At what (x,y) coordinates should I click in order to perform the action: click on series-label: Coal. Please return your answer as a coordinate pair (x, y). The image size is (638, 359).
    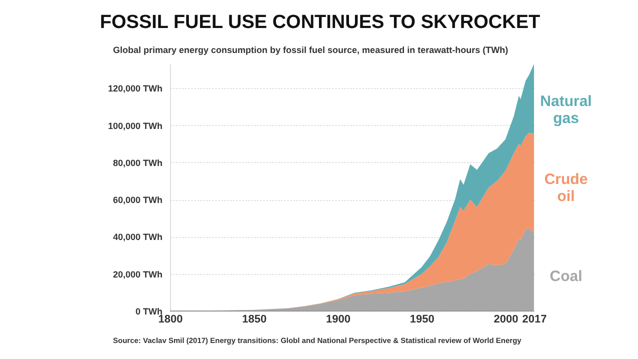
    Looking at the image, I should click on (566, 276).